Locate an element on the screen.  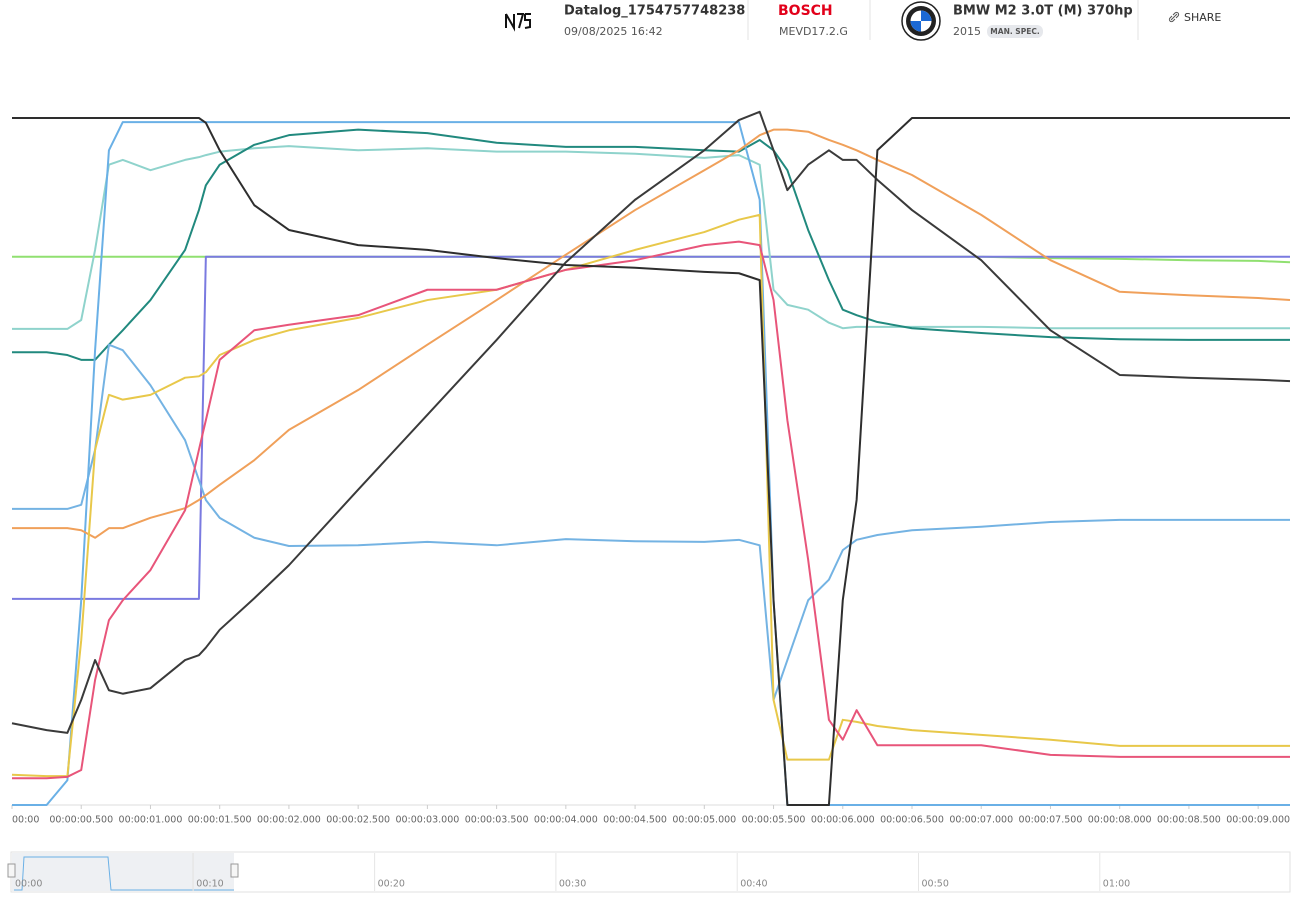
x-tick-label: 00:00:08.500 is located at coordinates (1189, 820).